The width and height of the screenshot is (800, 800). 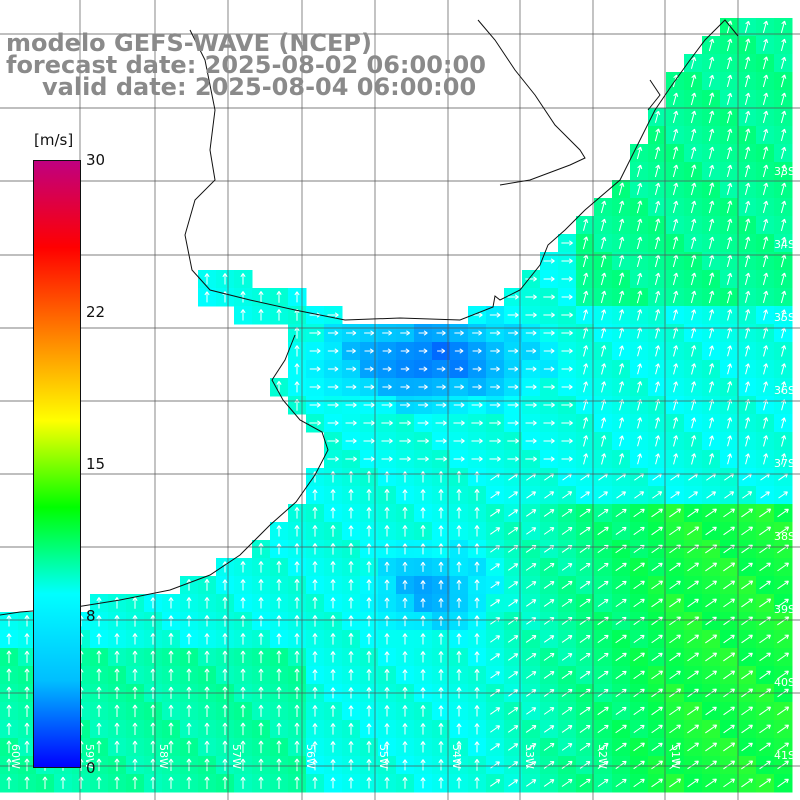 What do you see at coordinates (675, 756) in the screenshot?
I see `longitude-label: 51W` at bounding box center [675, 756].